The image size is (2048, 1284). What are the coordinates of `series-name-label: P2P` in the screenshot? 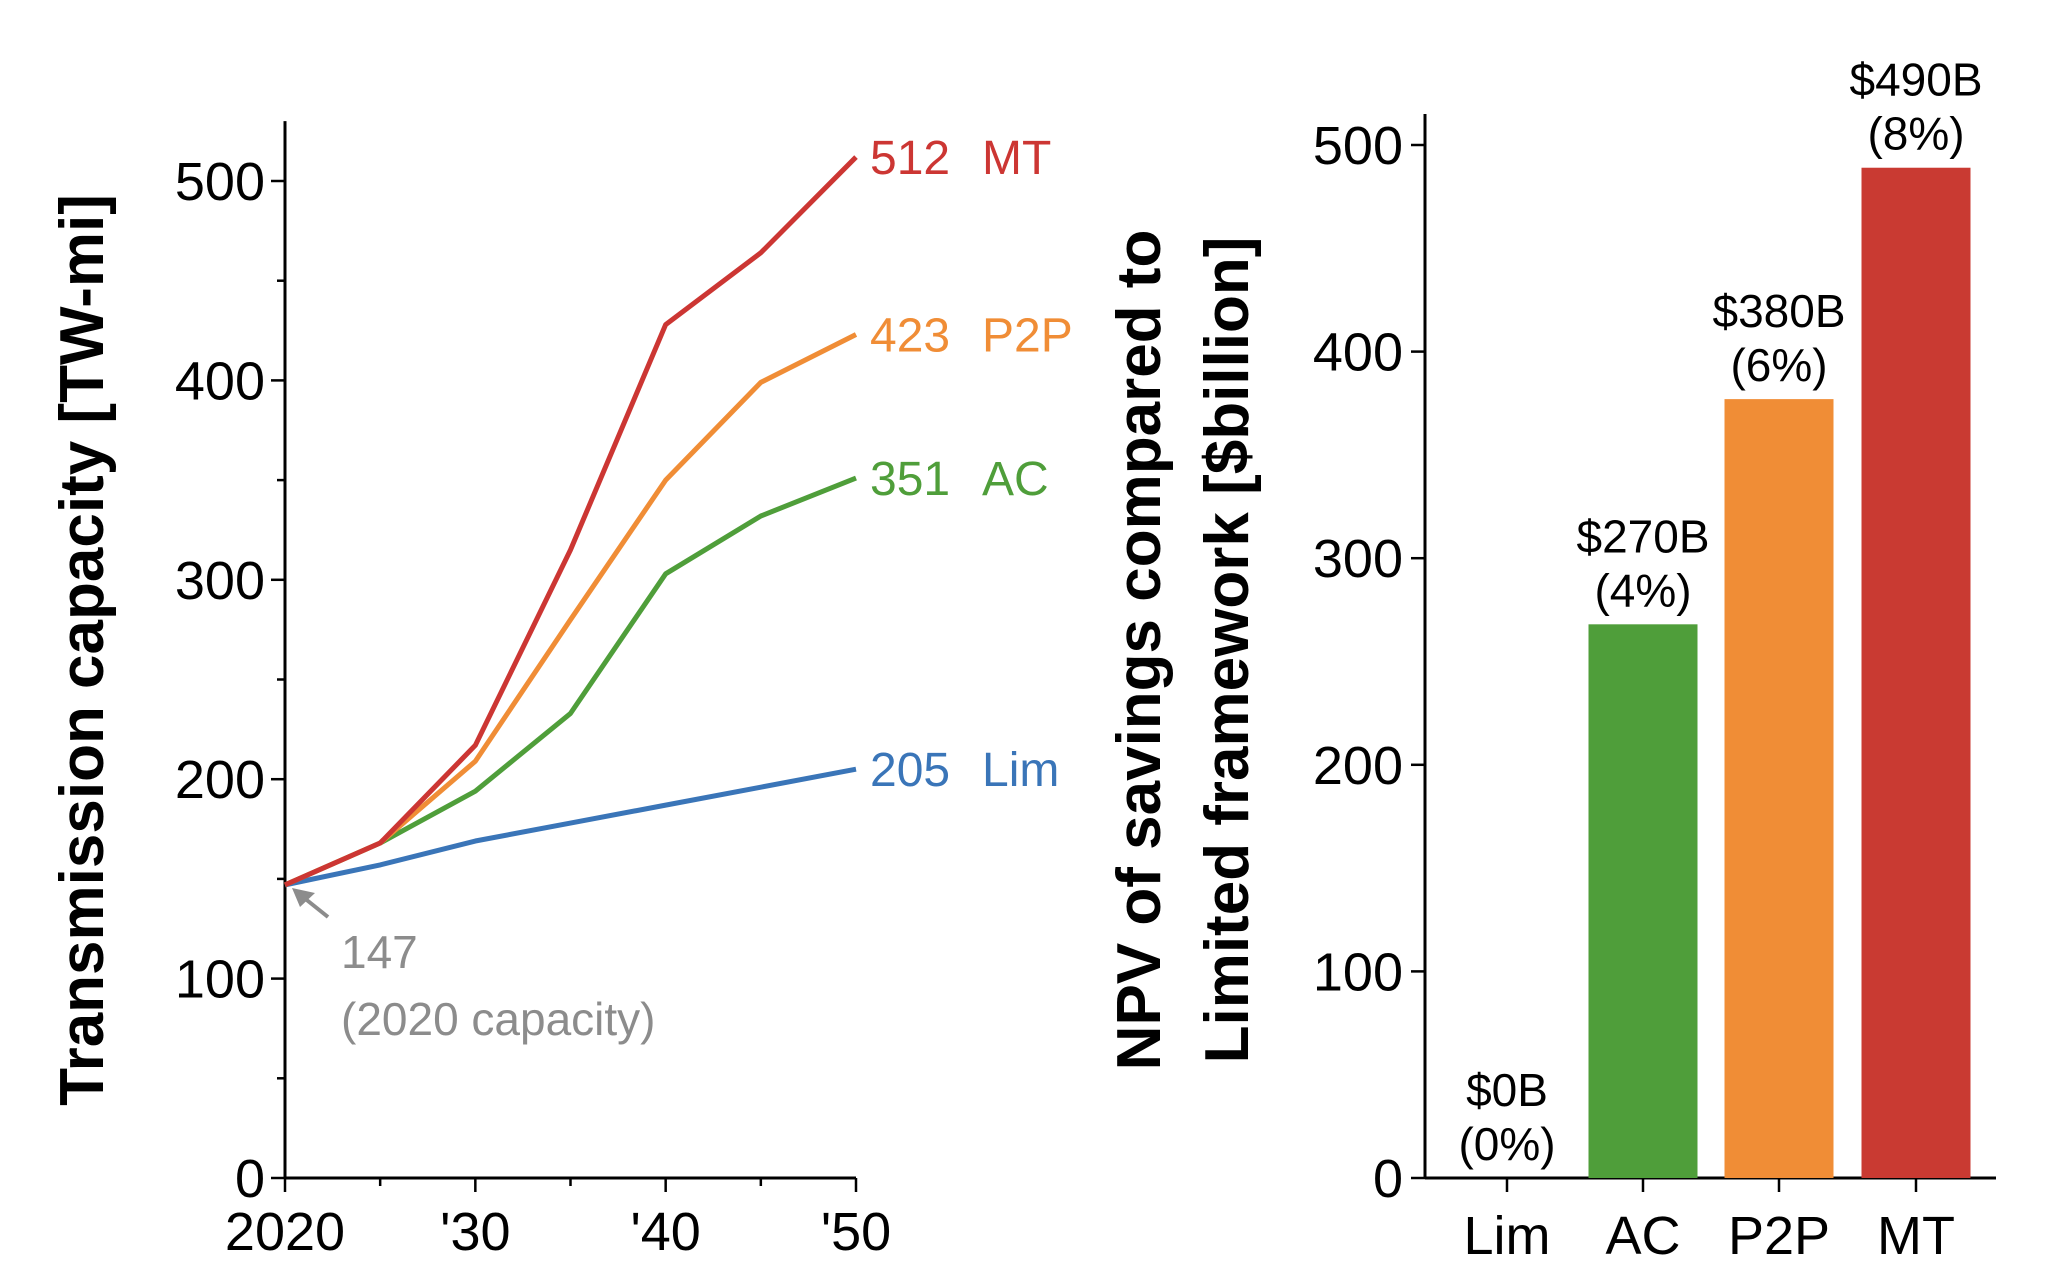 It's located at (1027, 336).